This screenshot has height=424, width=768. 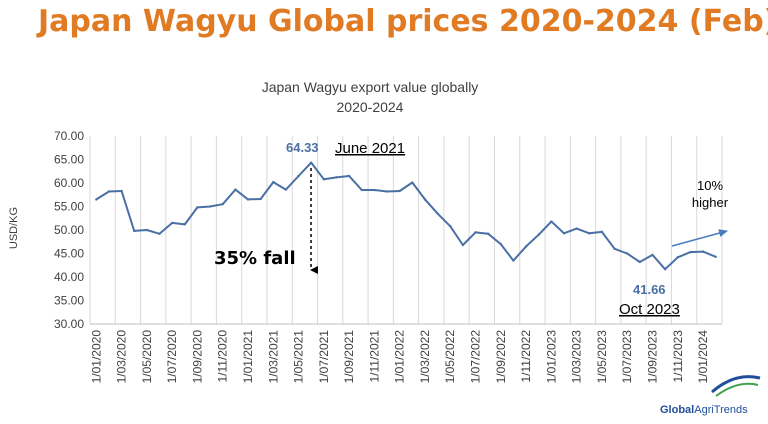 I want to click on x-tick-label: 1/11/2023, so click(x=678, y=356).